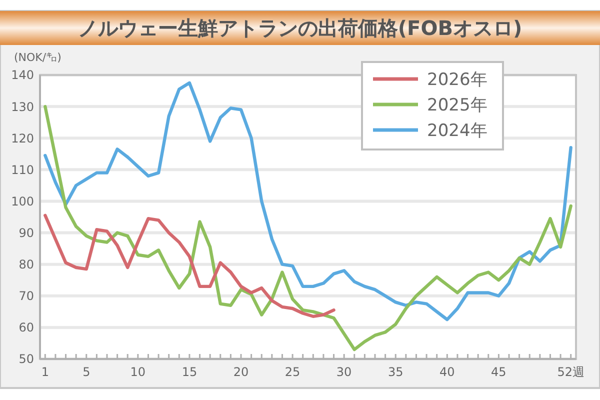 The width and height of the screenshot is (600, 400). What do you see at coordinates (457, 130) in the screenshot?
I see `legend-label: 2024年` at bounding box center [457, 130].